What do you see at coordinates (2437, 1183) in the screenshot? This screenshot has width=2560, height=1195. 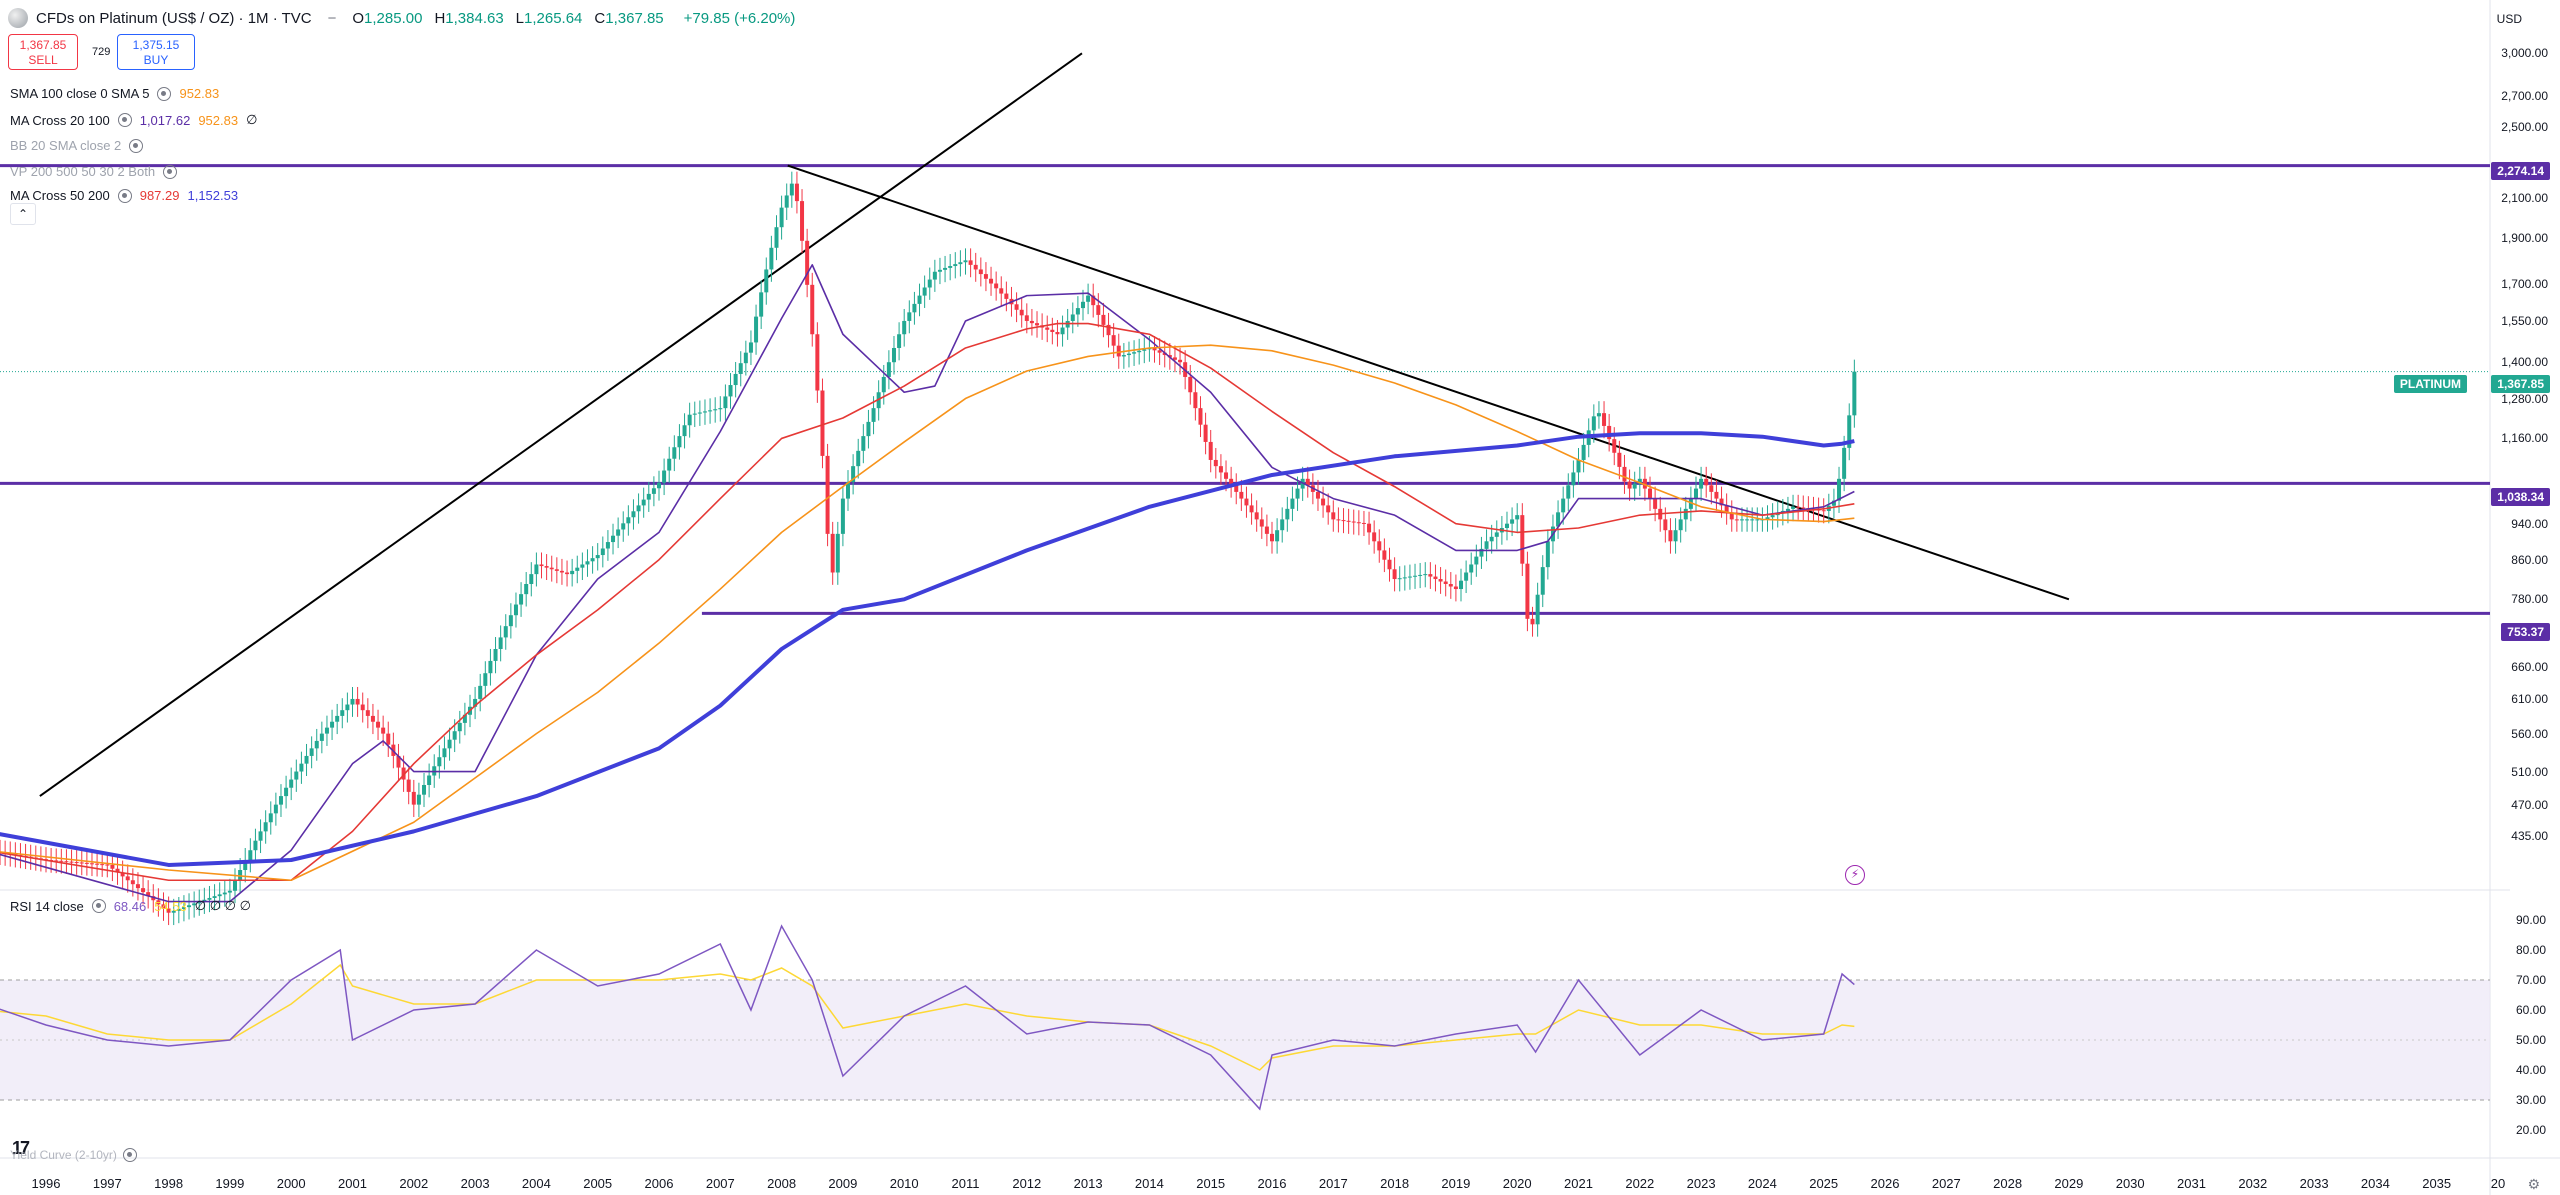 I see `time-axis-label: 2035` at bounding box center [2437, 1183].